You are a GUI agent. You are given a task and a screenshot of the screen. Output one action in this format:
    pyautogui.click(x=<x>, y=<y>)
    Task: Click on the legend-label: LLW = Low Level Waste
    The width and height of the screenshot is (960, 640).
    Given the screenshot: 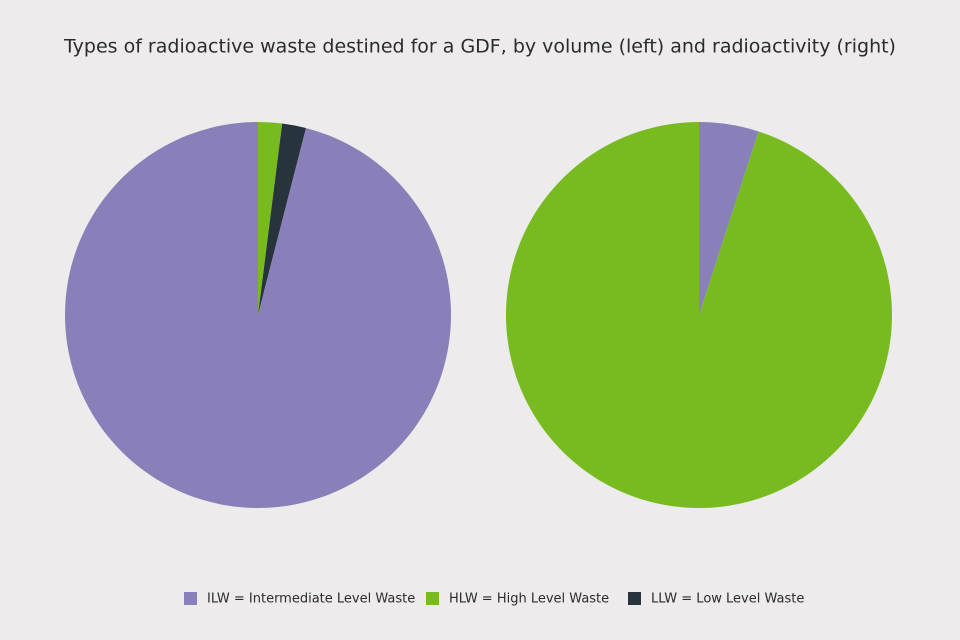 What is the action you would take?
    pyautogui.click(x=727, y=599)
    